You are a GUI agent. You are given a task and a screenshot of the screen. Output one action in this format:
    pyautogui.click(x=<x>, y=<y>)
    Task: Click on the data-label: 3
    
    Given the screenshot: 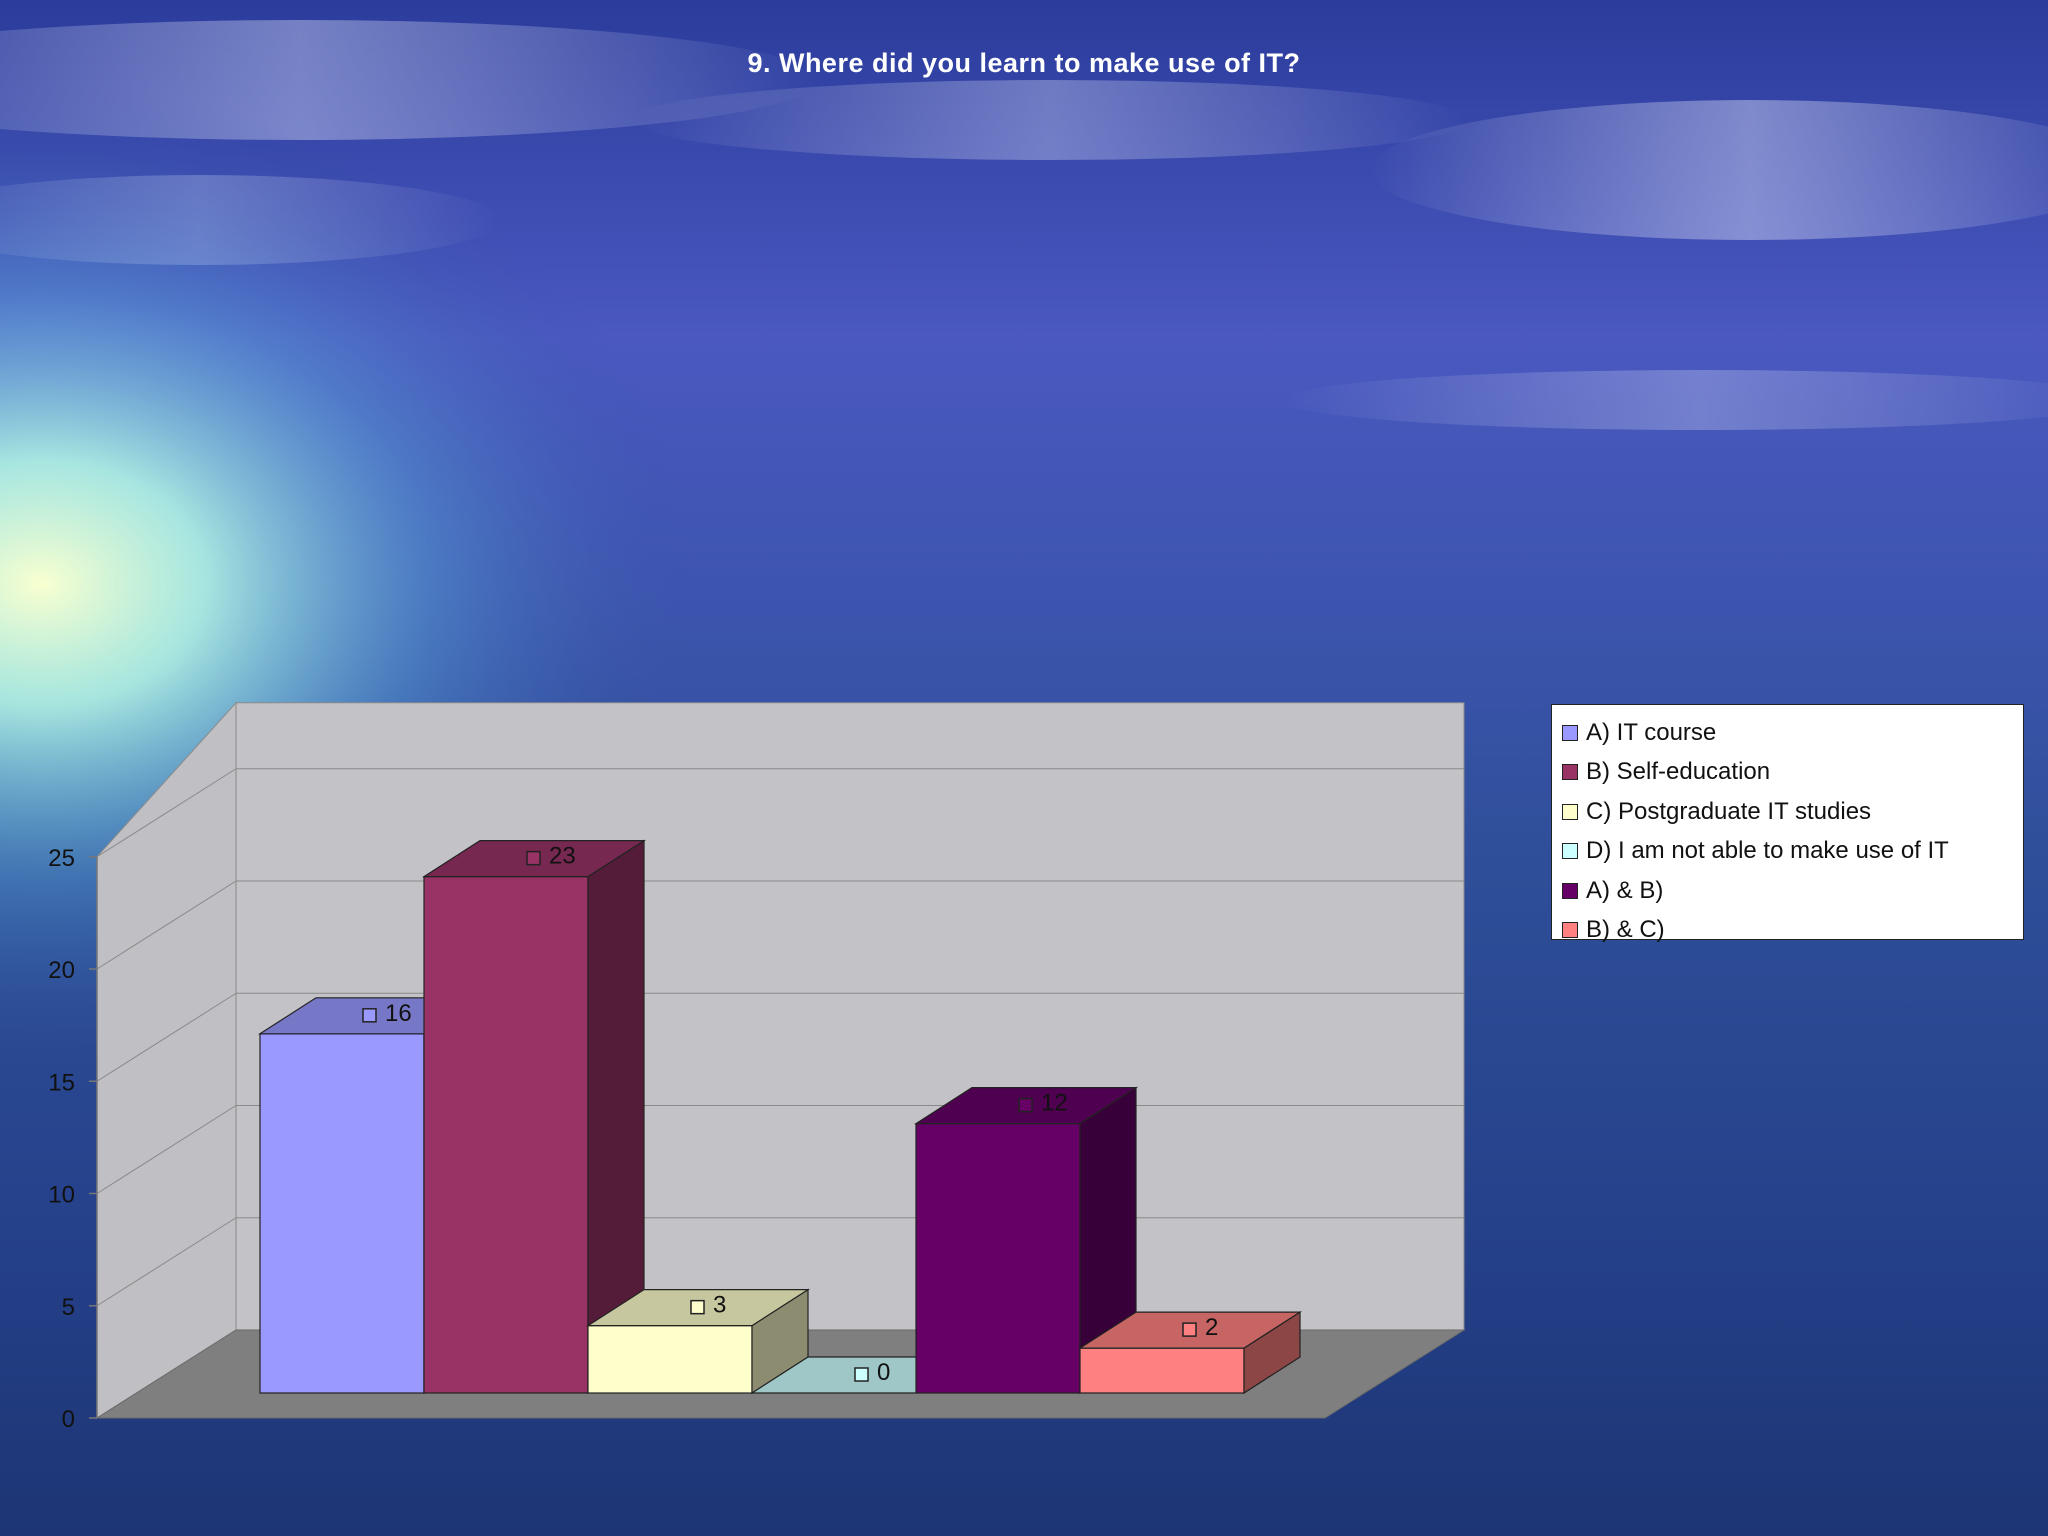 What is the action you would take?
    pyautogui.click(x=719, y=1305)
    